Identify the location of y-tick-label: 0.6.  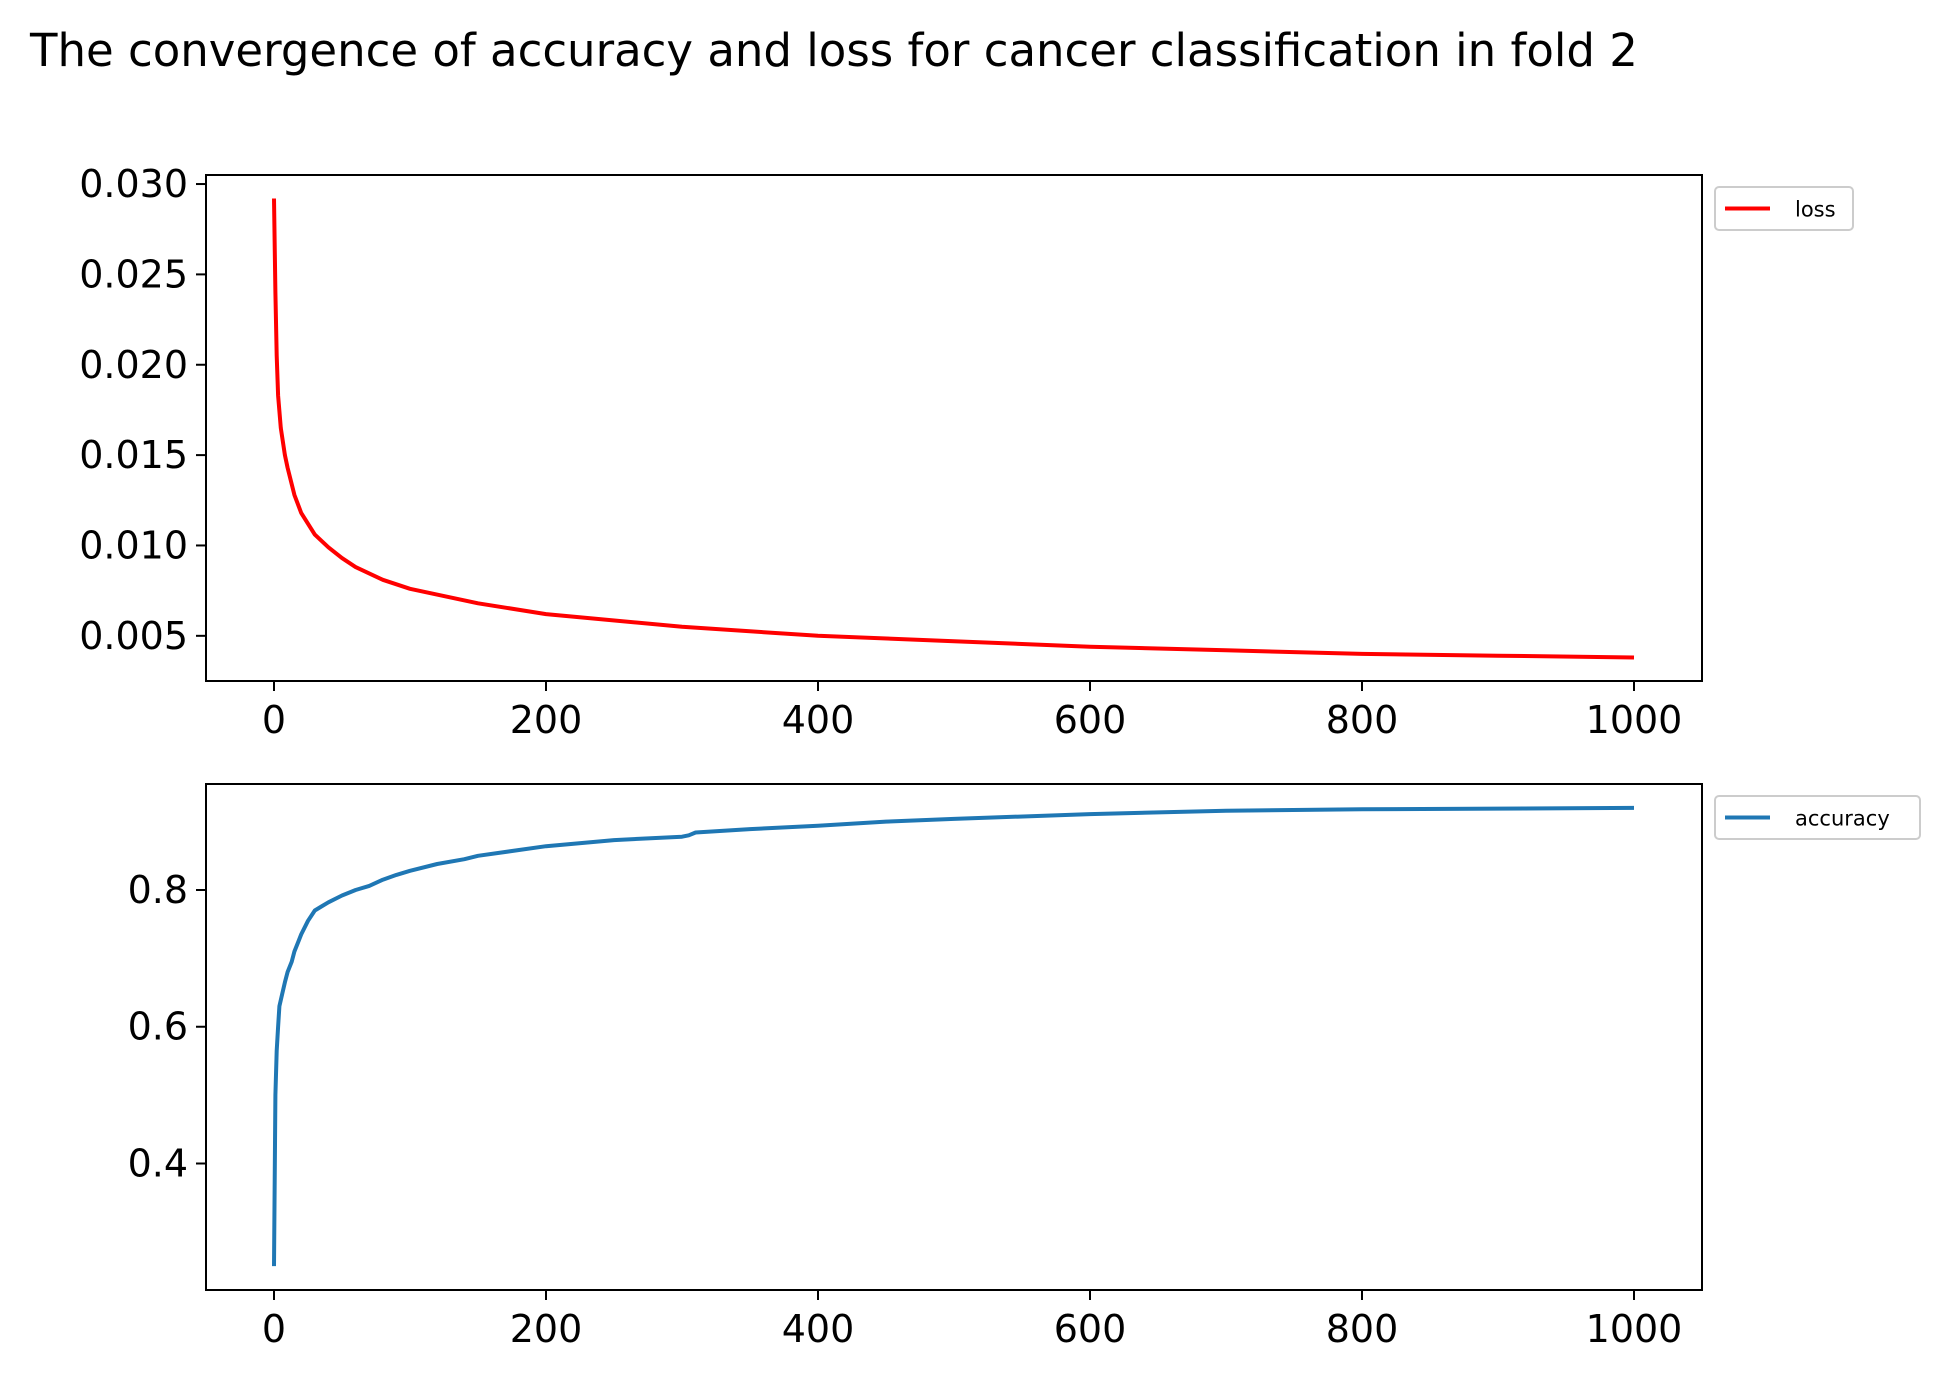
(158, 1027).